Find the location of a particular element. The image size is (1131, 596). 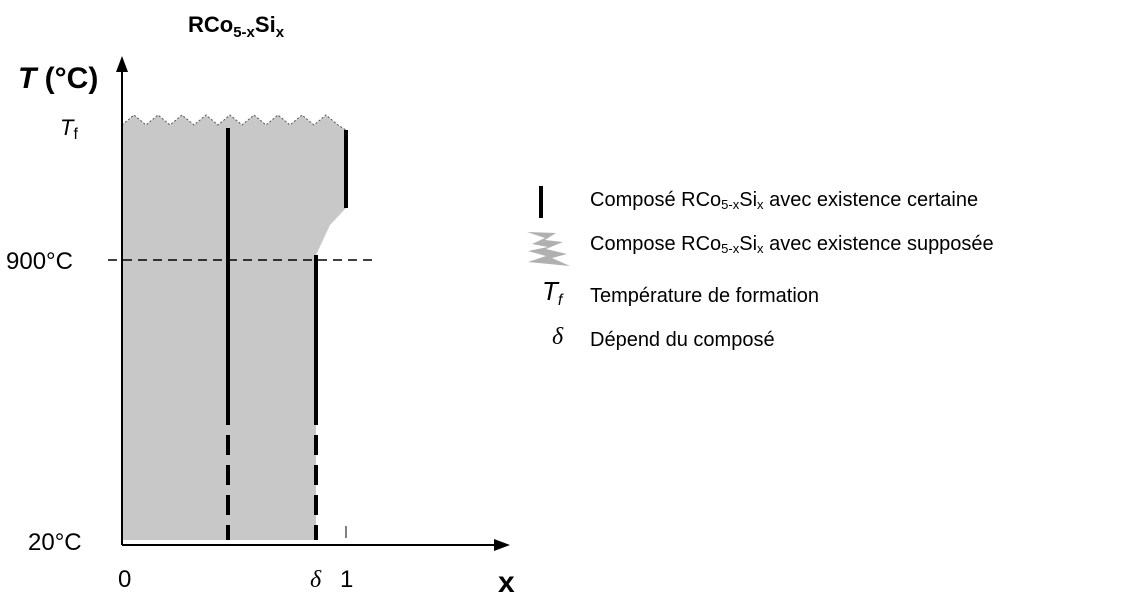

y-tick-900: 900°C is located at coordinates (39, 261).